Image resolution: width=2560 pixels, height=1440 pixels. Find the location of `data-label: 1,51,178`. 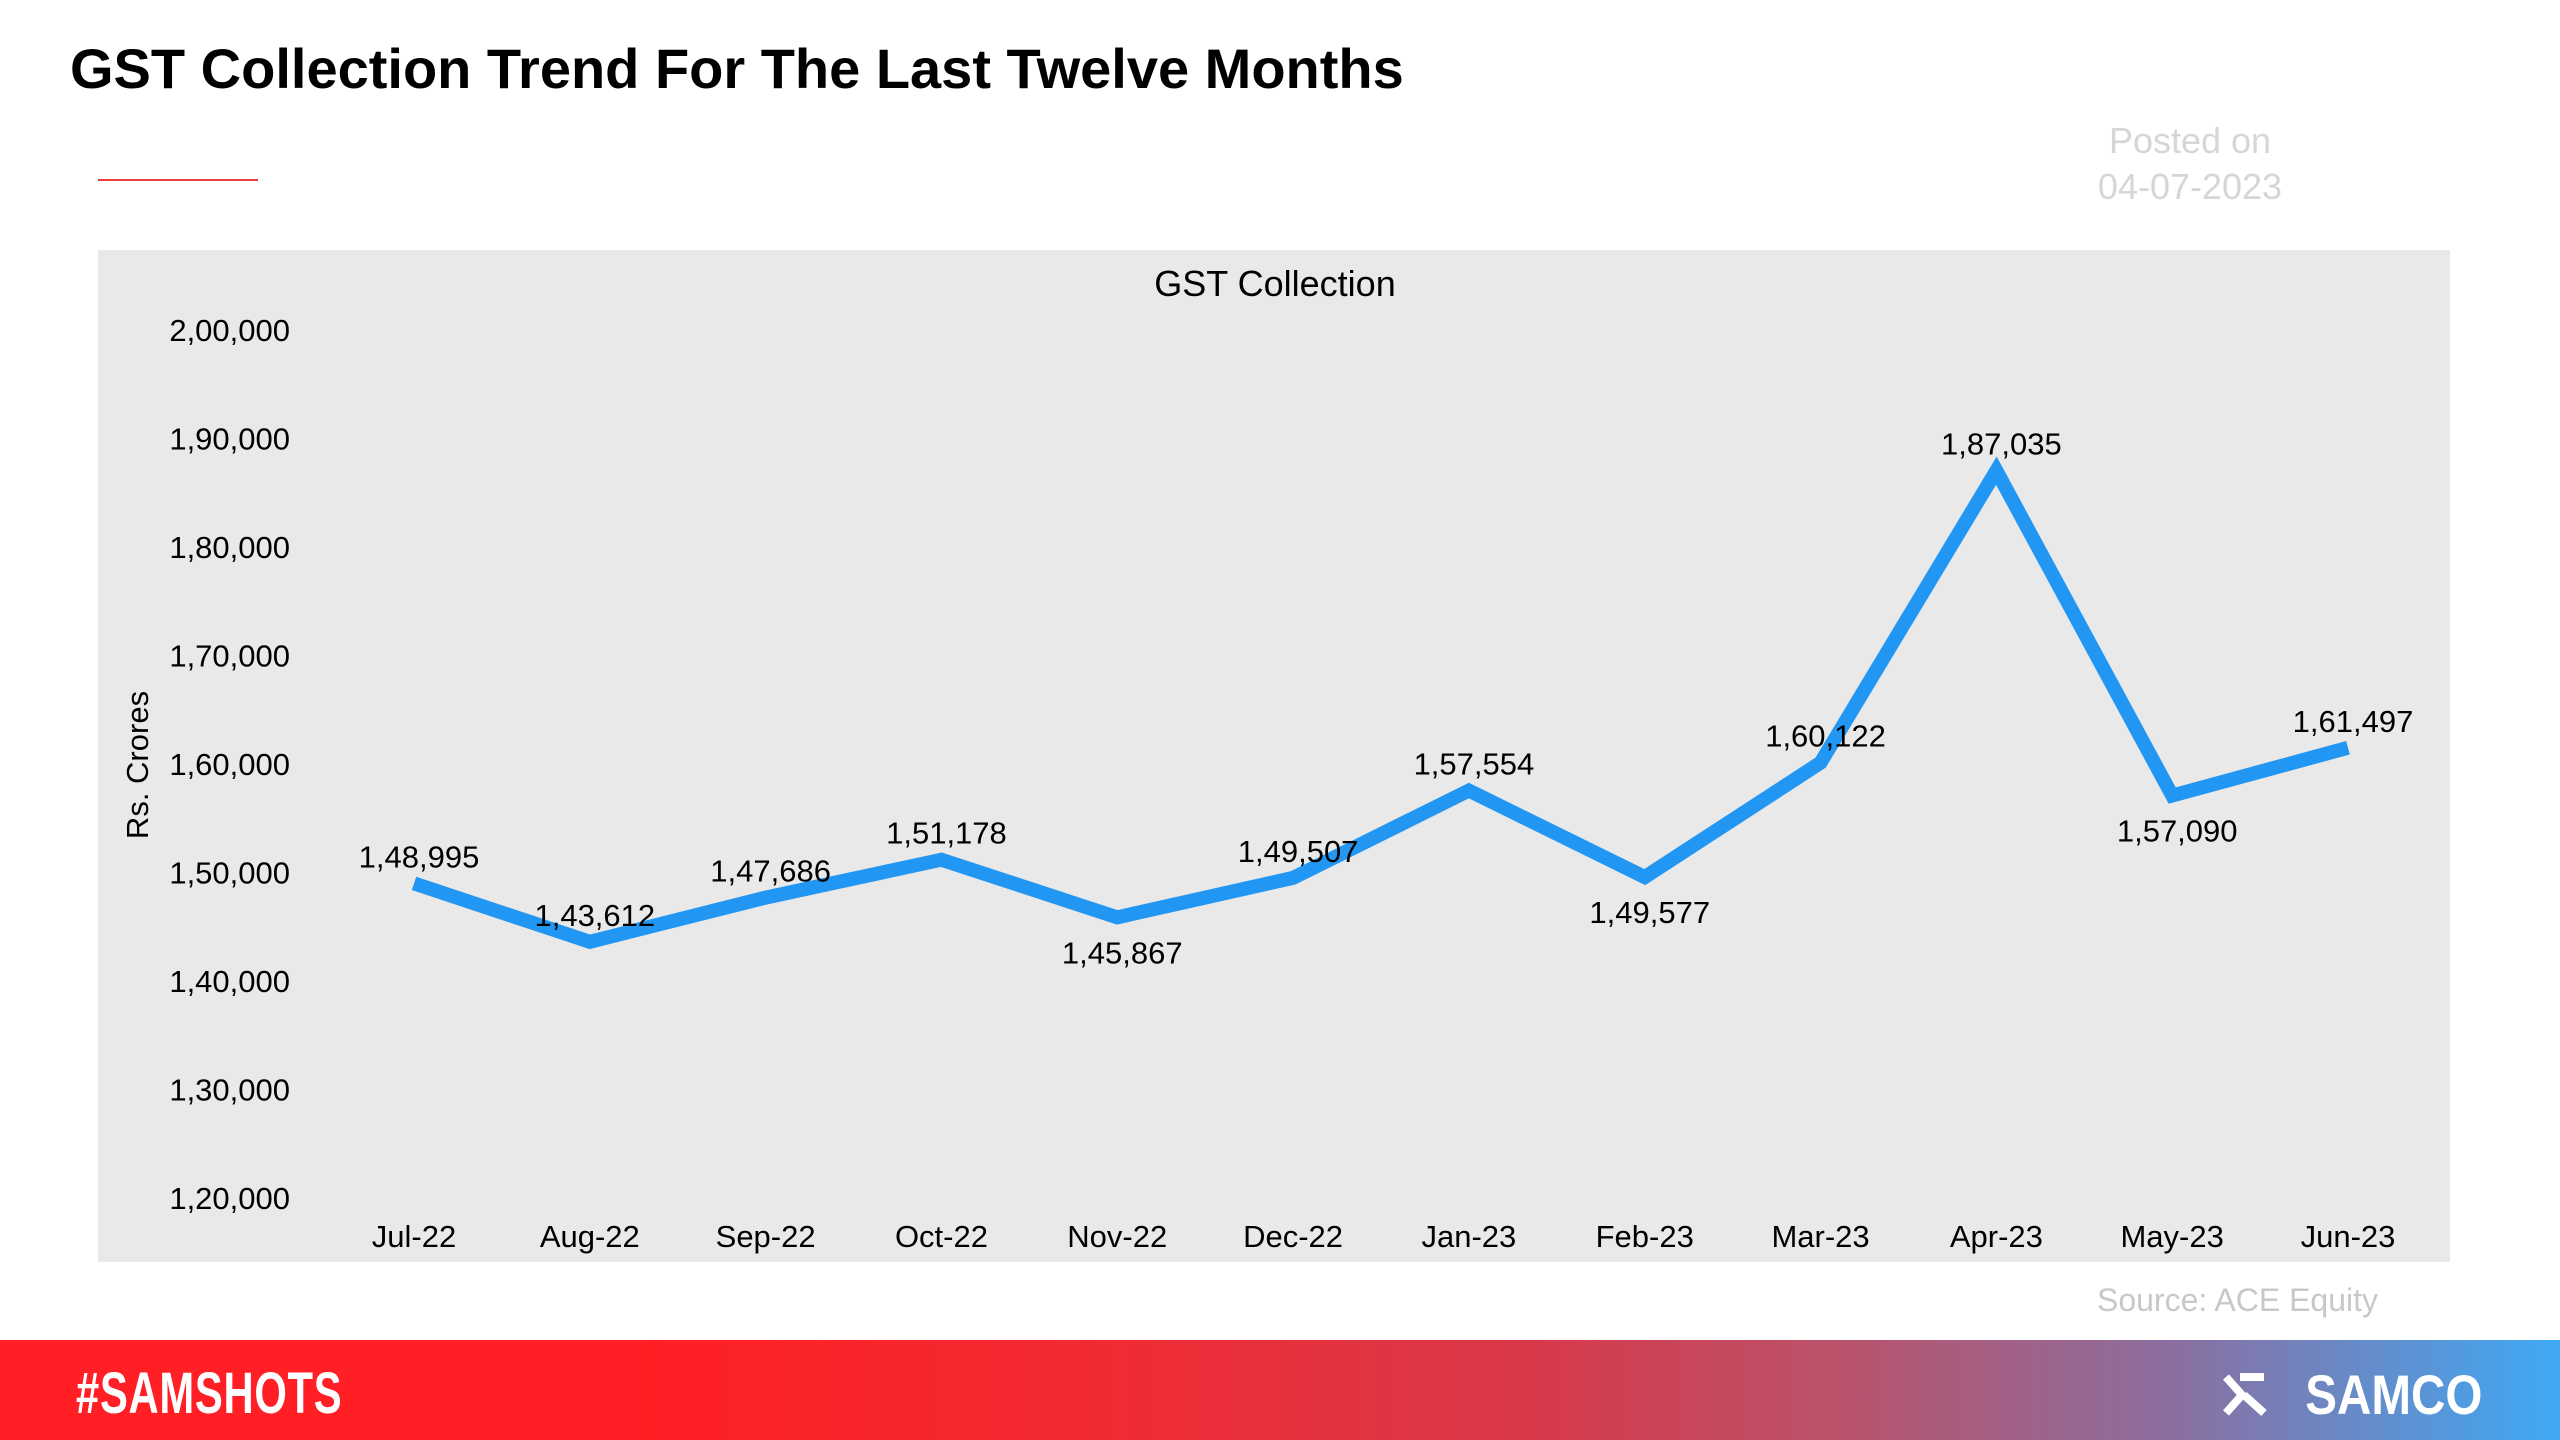

data-label: 1,51,178 is located at coordinates (946, 833).